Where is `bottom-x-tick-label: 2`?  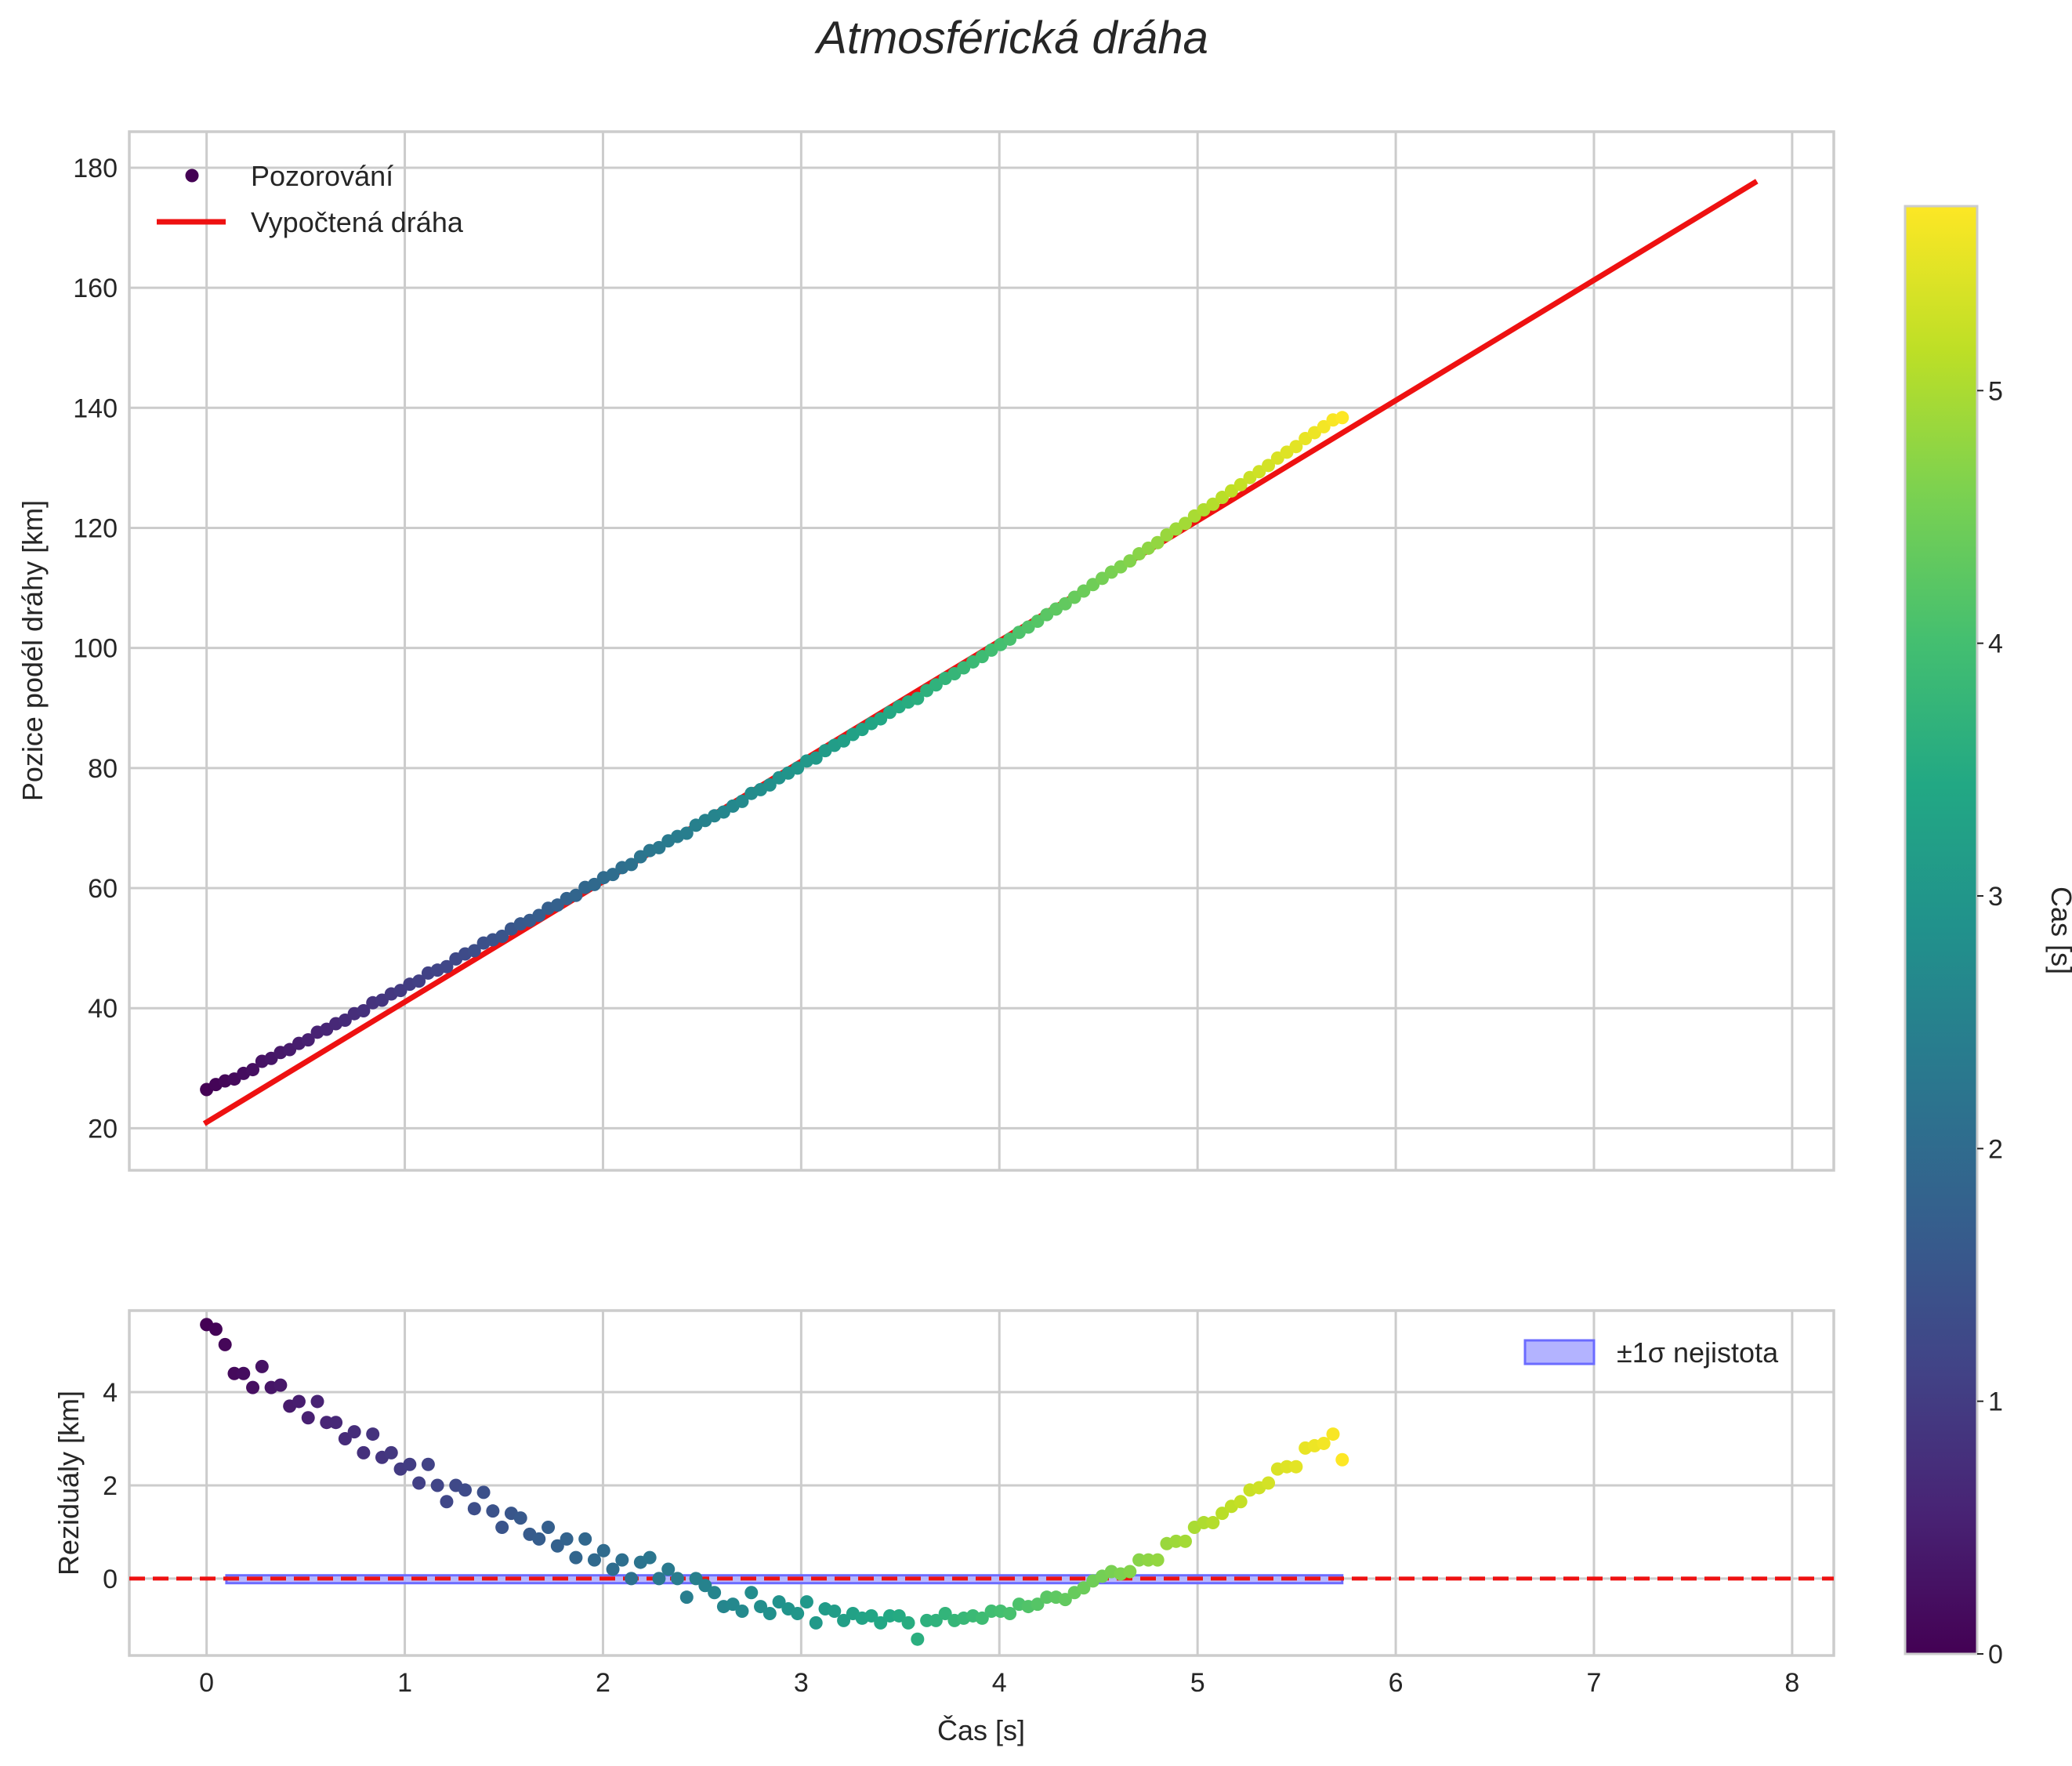 bottom-x-tick-label: 2 is located at coordinates (603, 1683).